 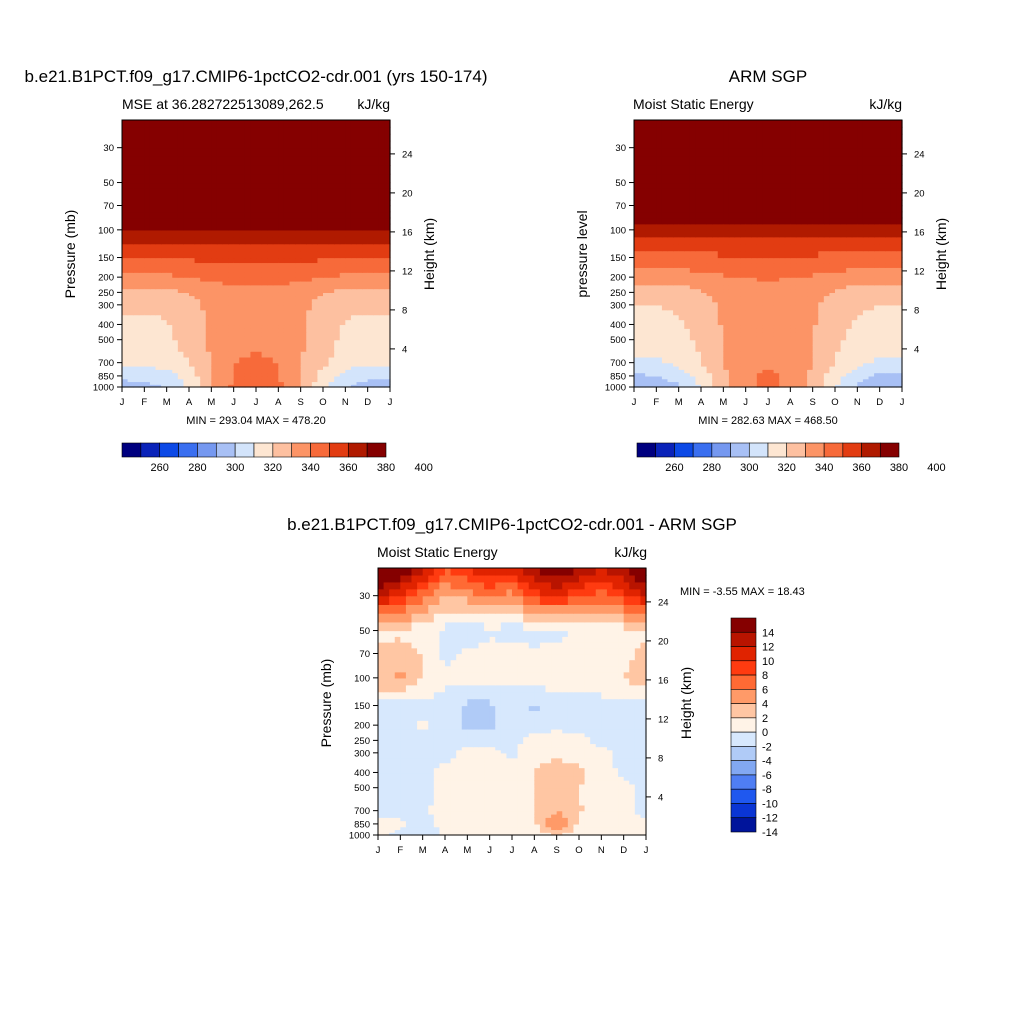 What do you see at coordinates (235, 468) in the screenshot?
I see `colorbar-label: 300` at bounding box center [235, 468].